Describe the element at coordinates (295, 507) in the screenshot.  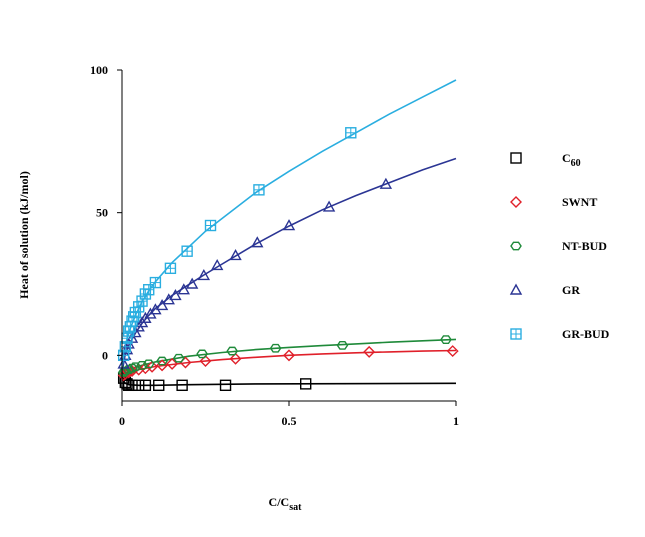
I see `x-axis-title-sub: sat` at that location.